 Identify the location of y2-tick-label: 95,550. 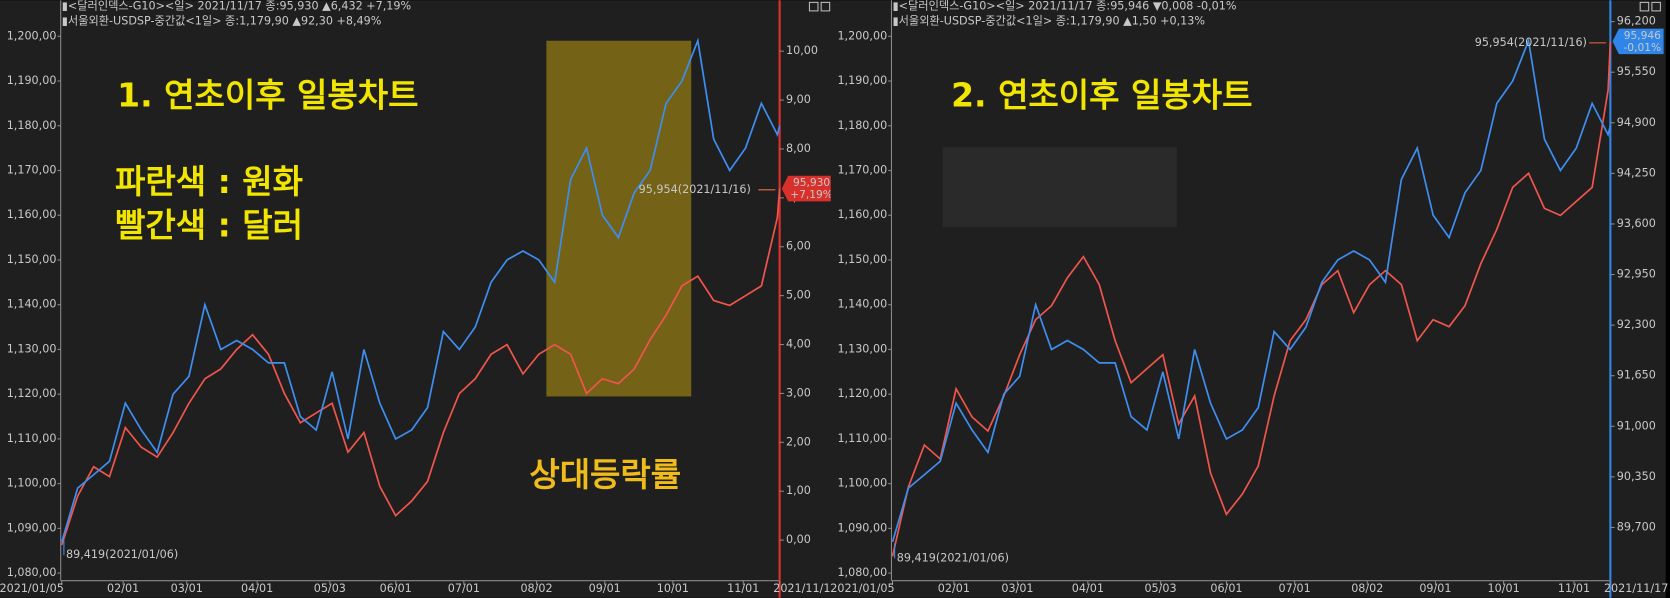
(1636, 71).